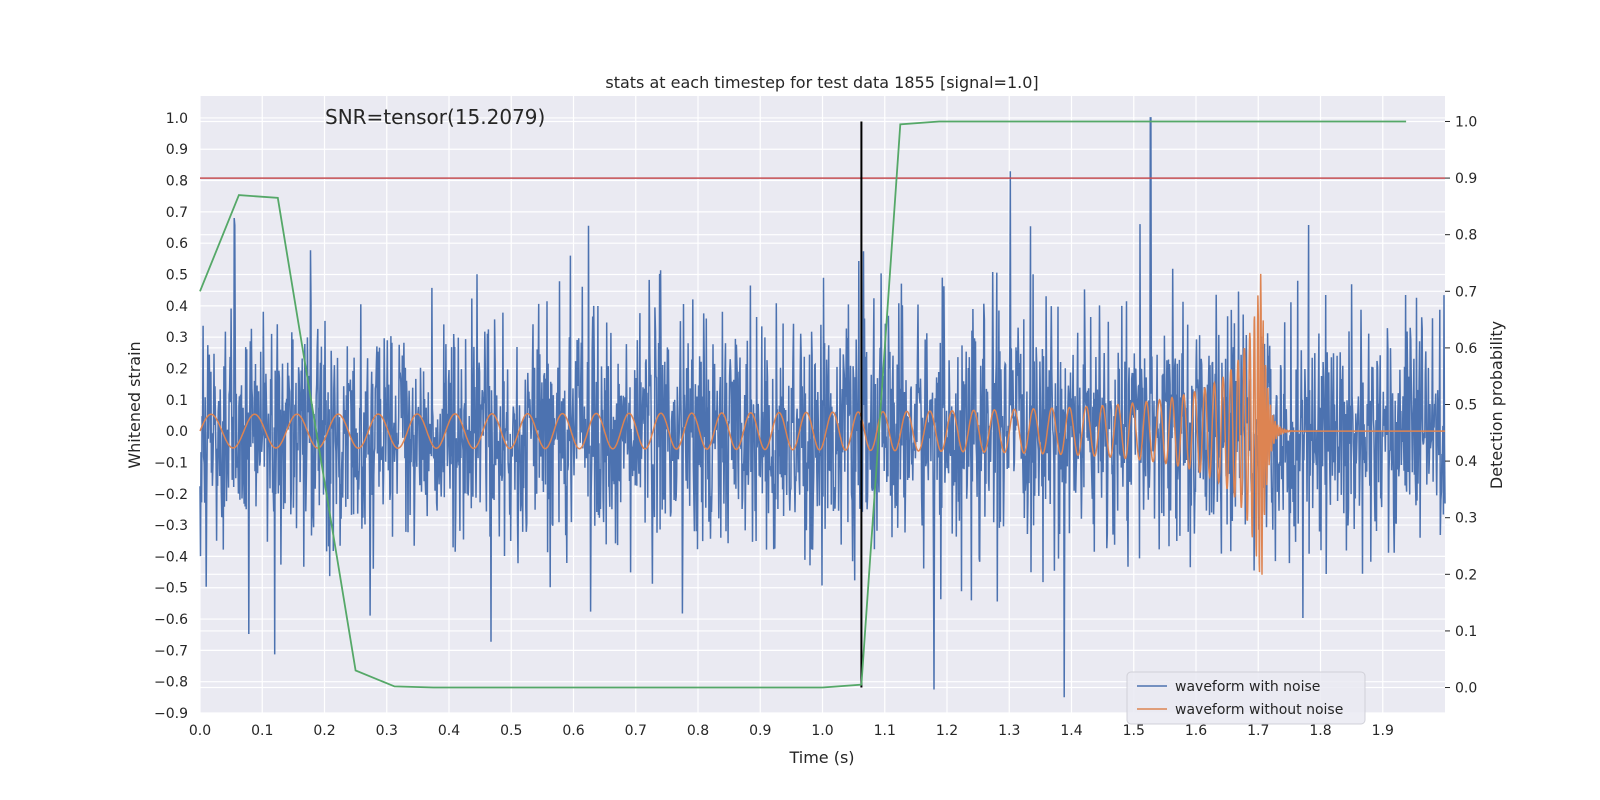 Image resolution: width=1600 pixels, height=800 pixels. Describe the element at coordinates (171, 683) in the screenshot. I see `y-left-tick-label: −0.8` at that location.